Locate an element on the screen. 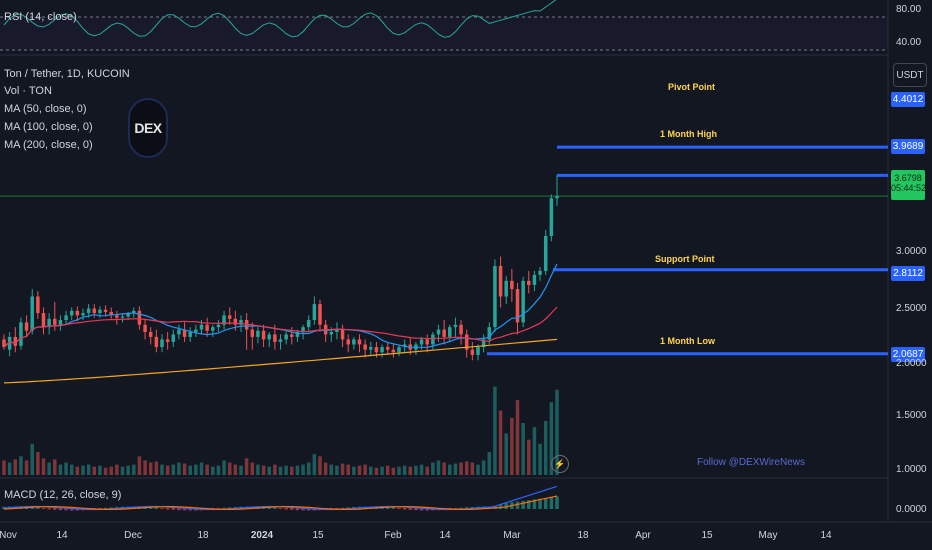 The image size is (932, 550). follow-text: Follow @DEXWireNews is located at coordinates (751, 462).